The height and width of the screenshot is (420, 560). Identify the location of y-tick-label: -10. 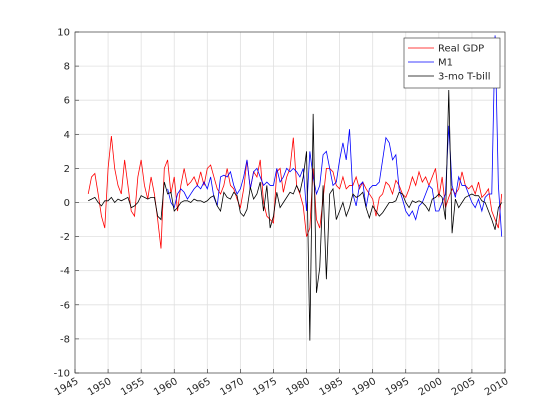
(62, 374).